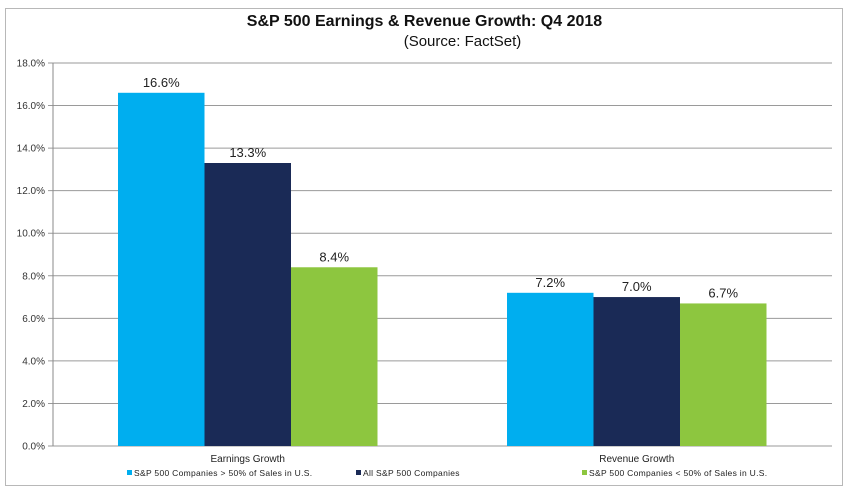 This screenshot has width=849, height=495. Describe the element at coordinates (31, 234) in the screenshot. I see `y-tick-label: 10.0%` at that location.